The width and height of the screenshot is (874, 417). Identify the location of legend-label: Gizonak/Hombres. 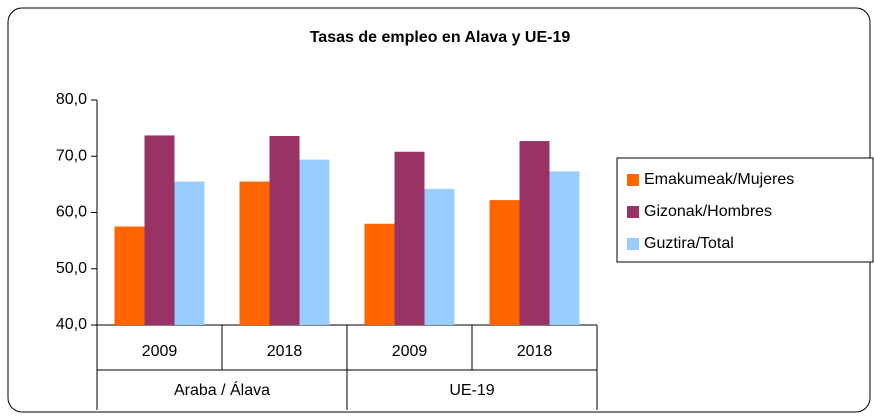
(708, 211).